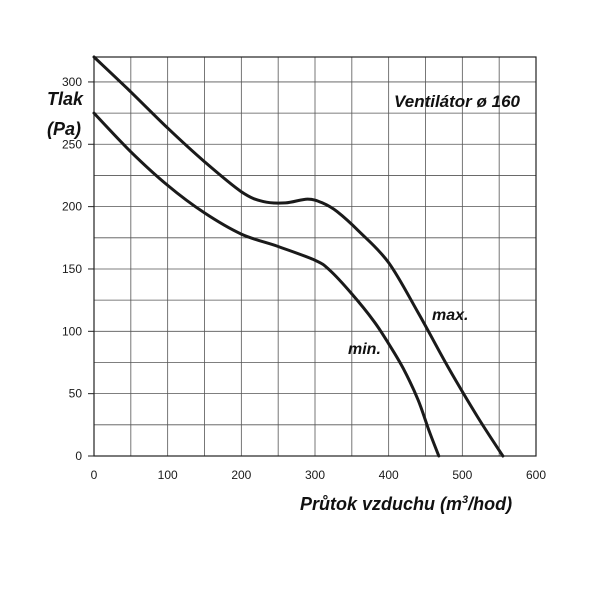  What do you see at coordinates (76, 394) in the screenshot?
I see `y-tick-label: 50` at bounding box center [76, 394].